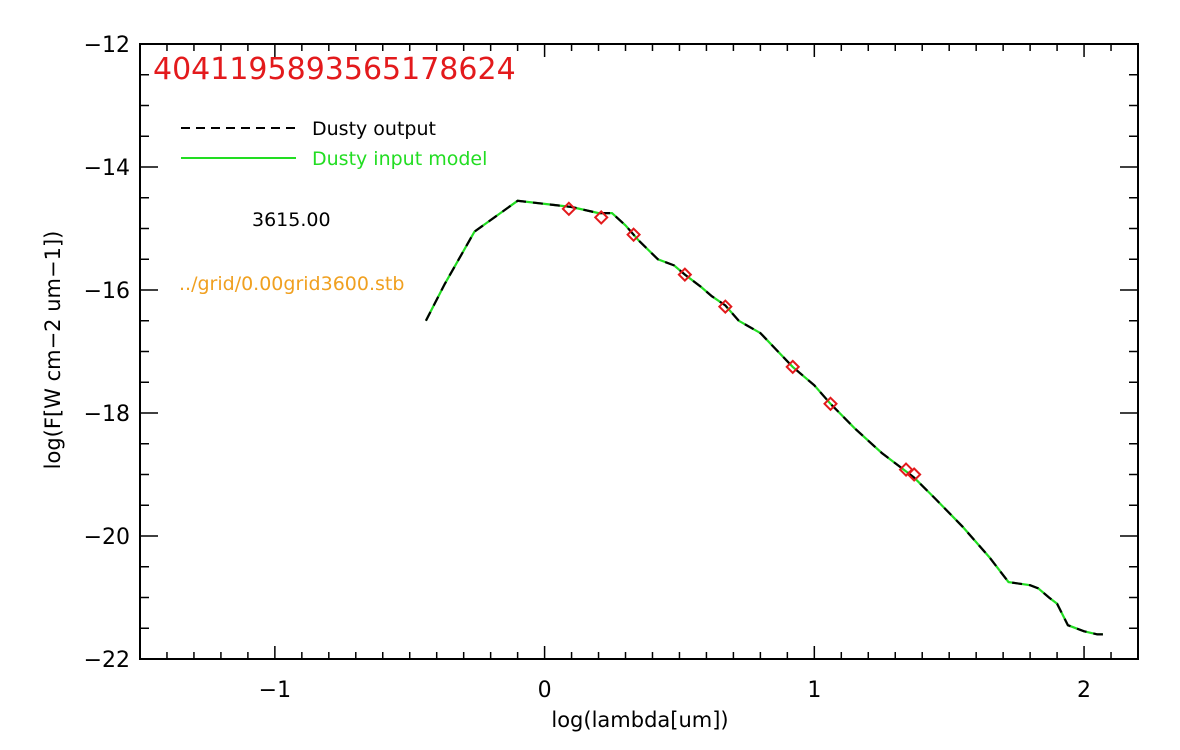 This screenshot has width=1180, height=750. I want to click on y-tick-label: −12, so click(107, 45).